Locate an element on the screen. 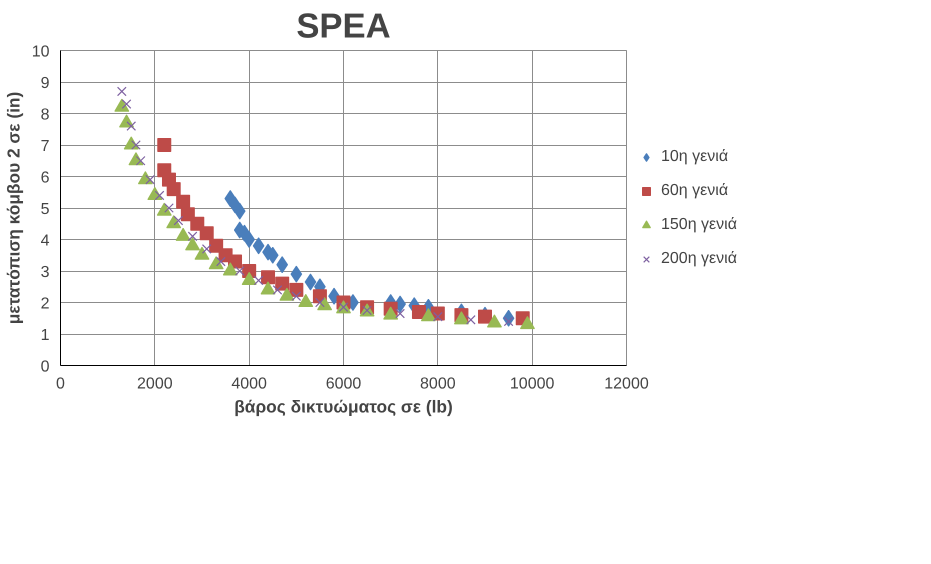 Image resolution: width=931 pixels, height=564 pixels. y-tick-label: 2 is located at coordinates (45, 304).